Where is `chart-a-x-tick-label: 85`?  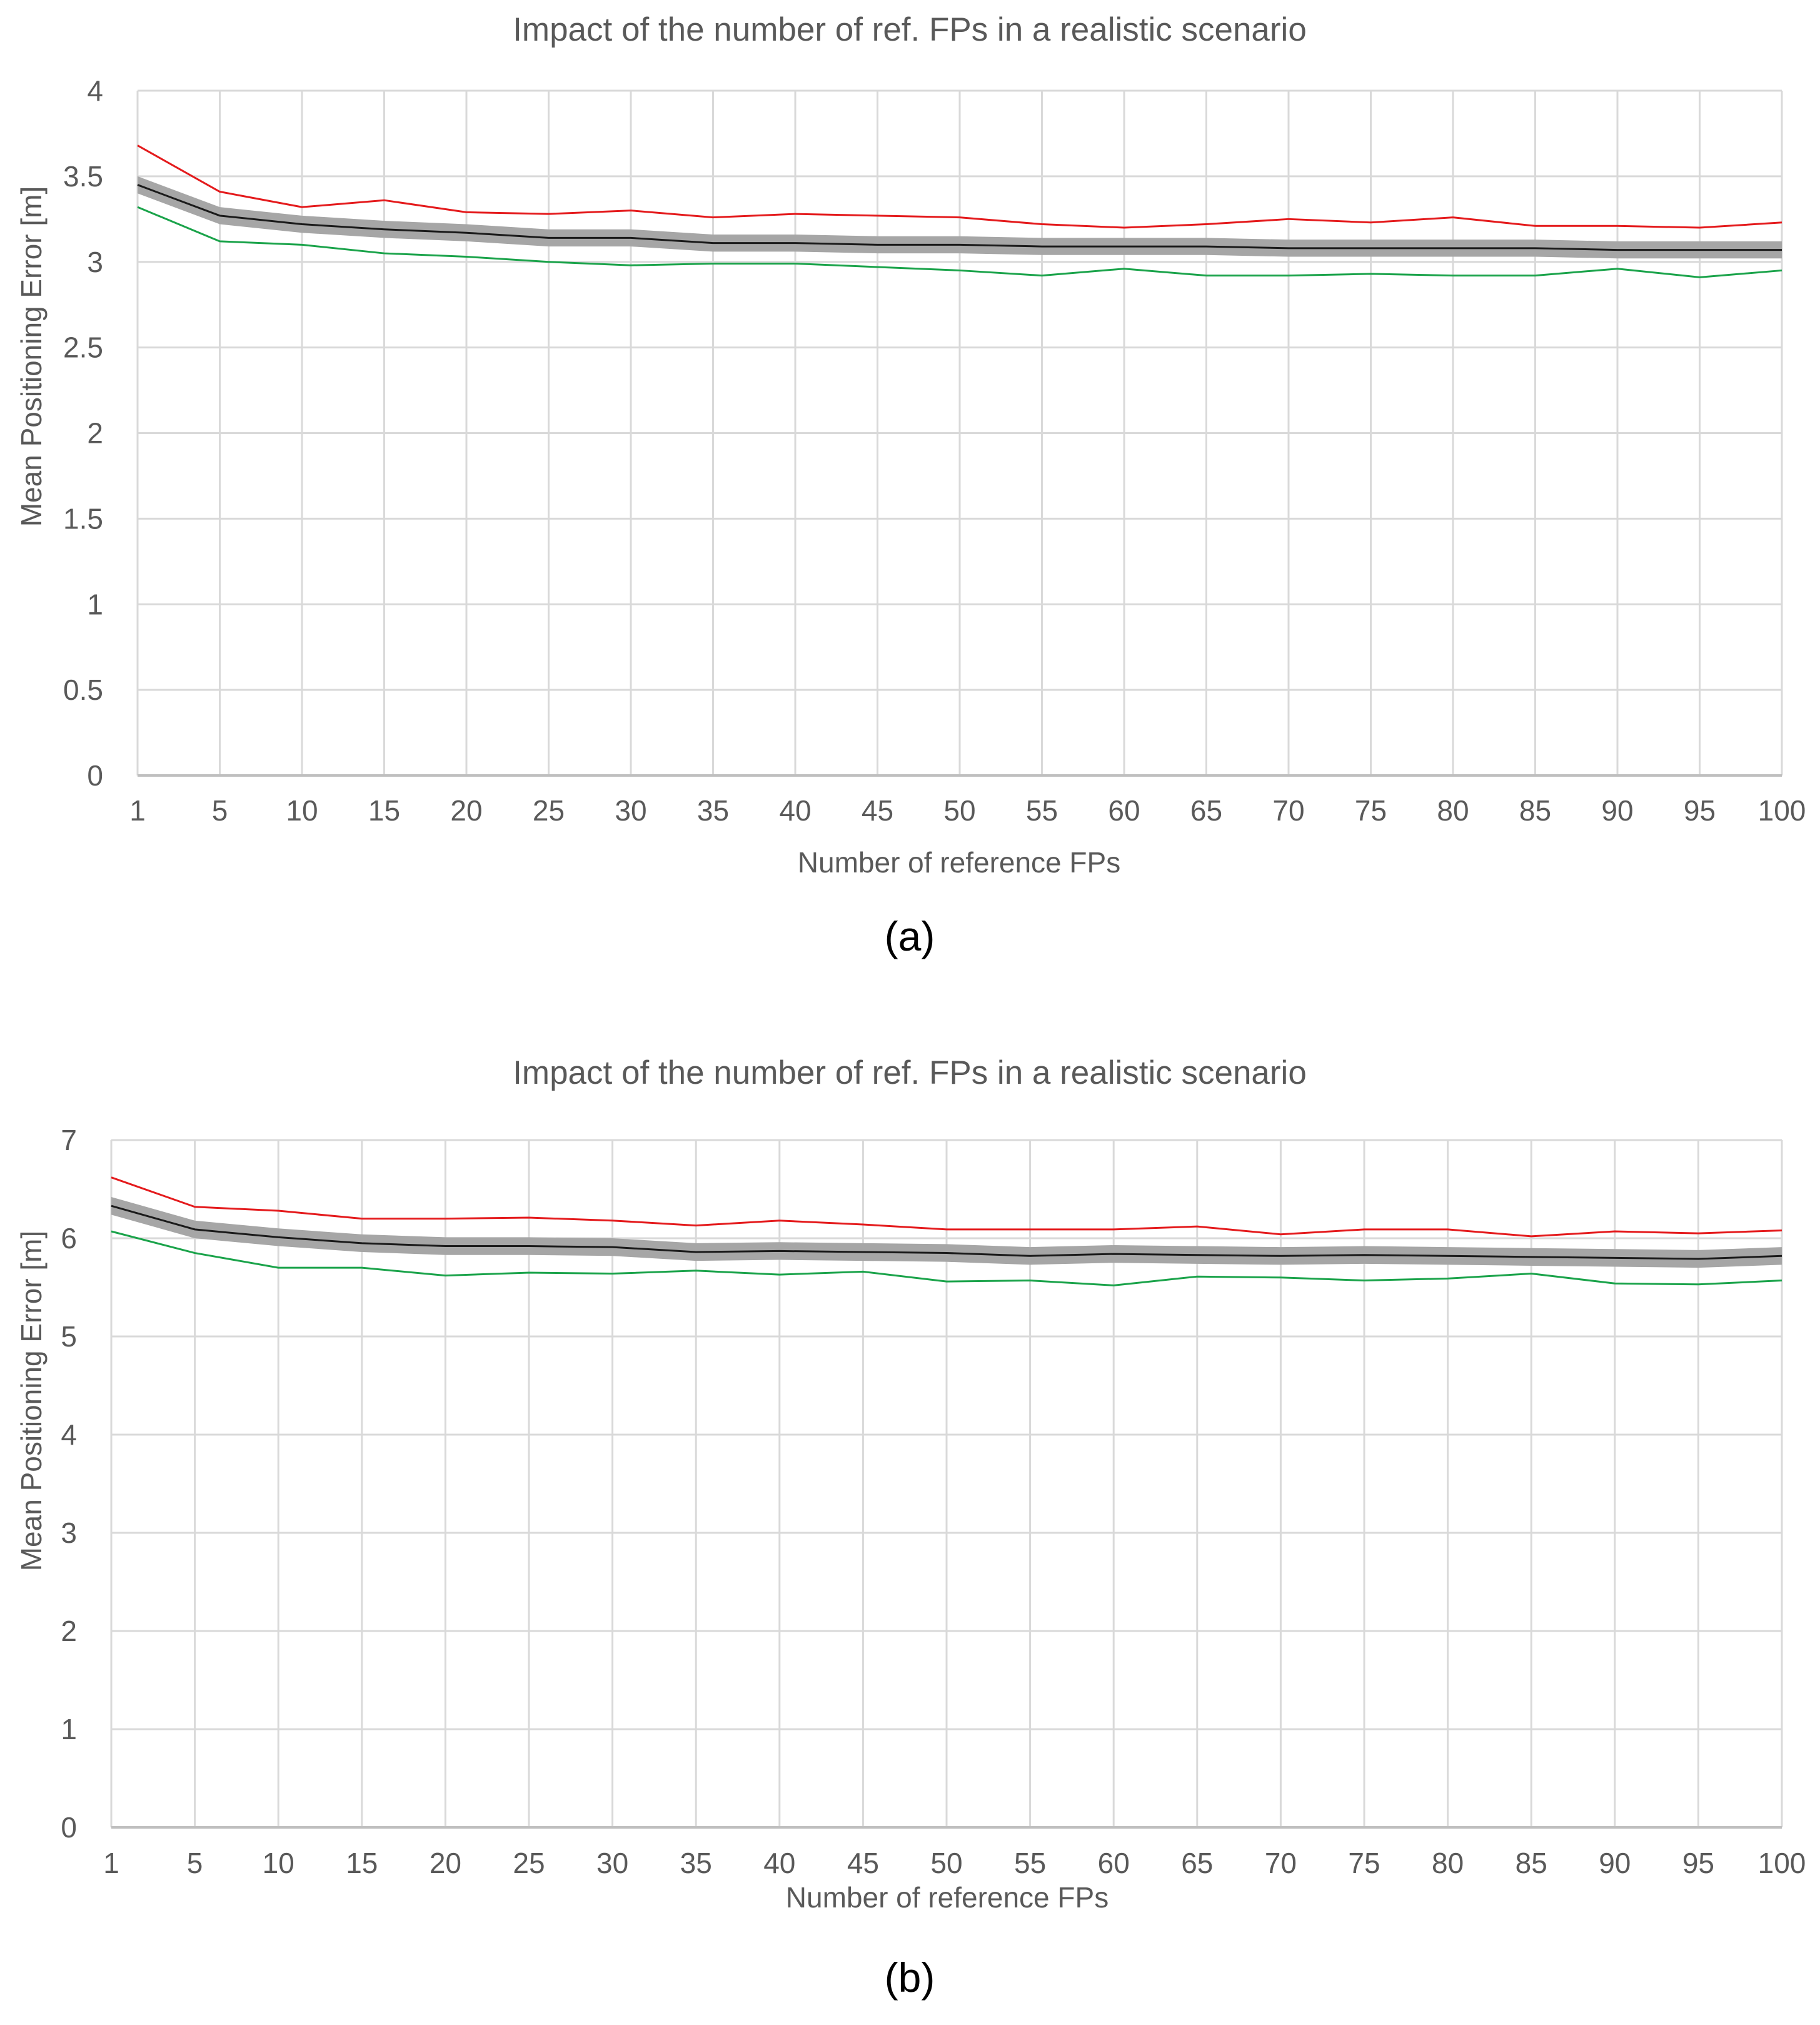
chart-a-x-tick-label: 85 is located at coordinates (1535, 810).